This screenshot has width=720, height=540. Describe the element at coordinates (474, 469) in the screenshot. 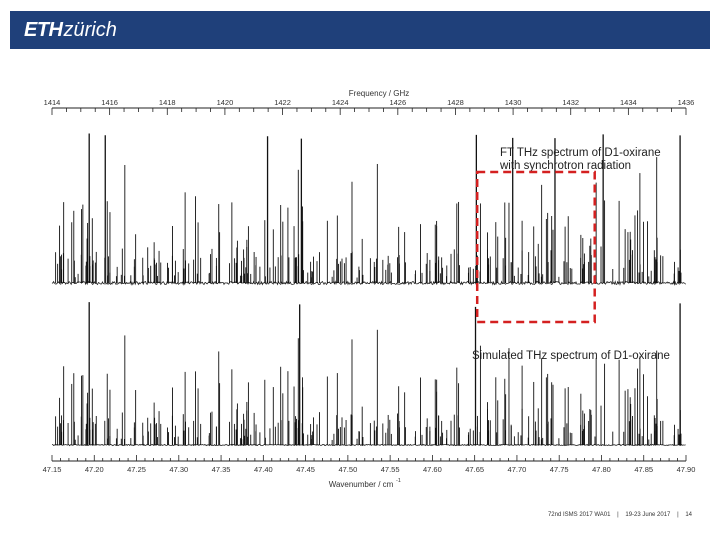

I see `bottom-tick-label: 47.65` at that location.